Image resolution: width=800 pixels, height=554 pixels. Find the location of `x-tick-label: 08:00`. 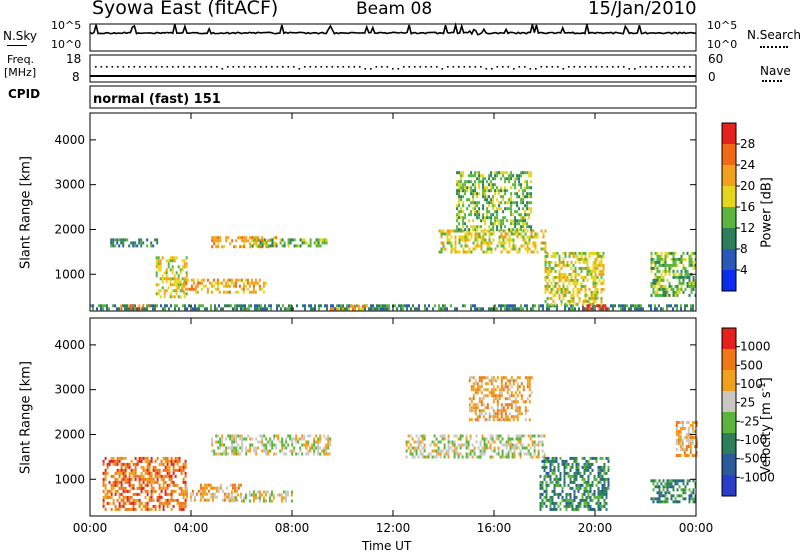

x-tick-label: 08:00 is located at coordinates (292, 528).